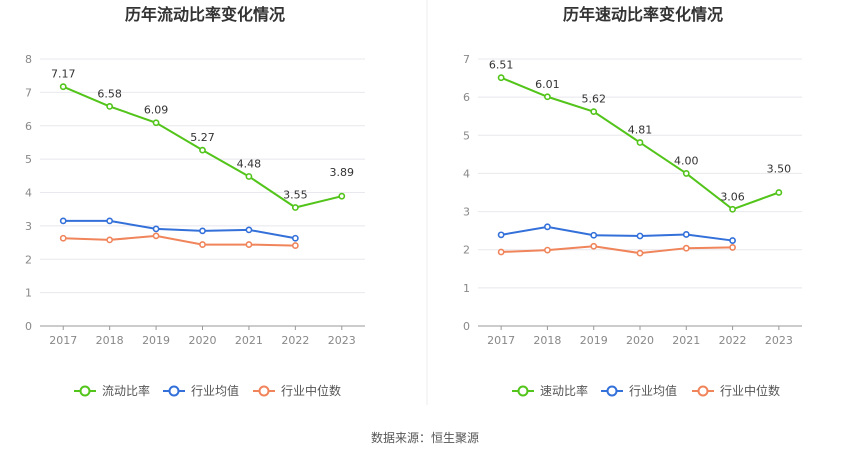  I want to click on data-label: 3.50, so click(779, 169).